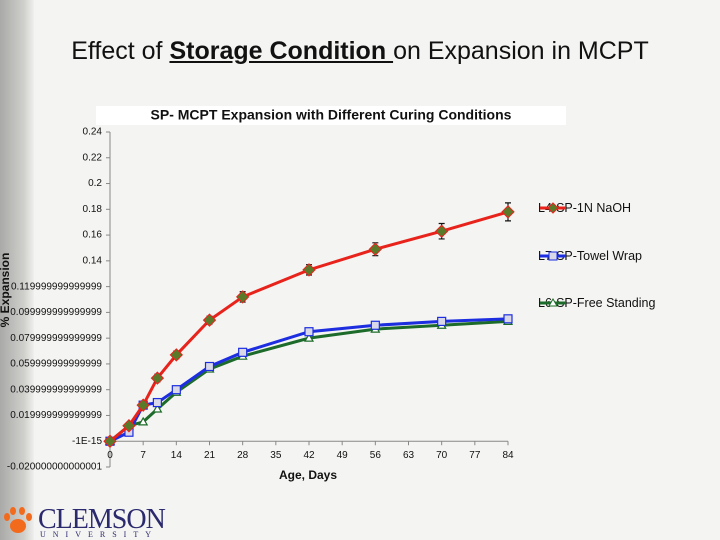 The width and height of the screenshot is (720, 540). What do you see at coordinates (56, 338) in the screenshot?
I see `y-tick-label: 0.079999999999999` at bounding box center [56, 338].